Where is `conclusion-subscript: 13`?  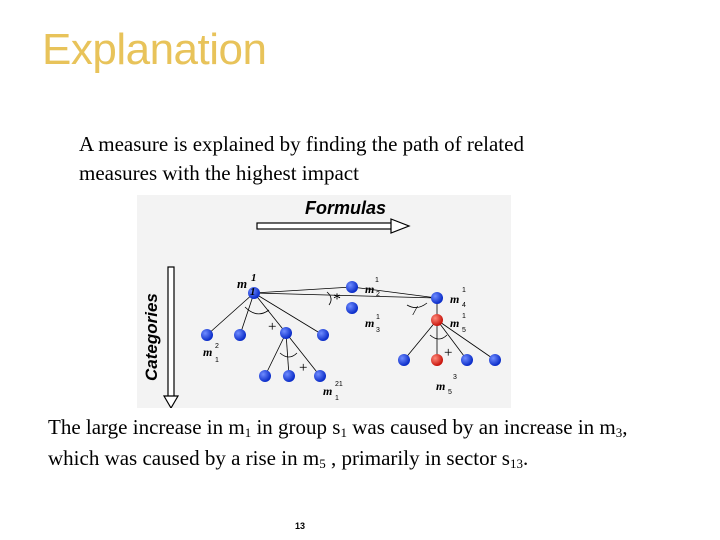 conclusion-subscript: 13 is located at coordinates (516, 463).